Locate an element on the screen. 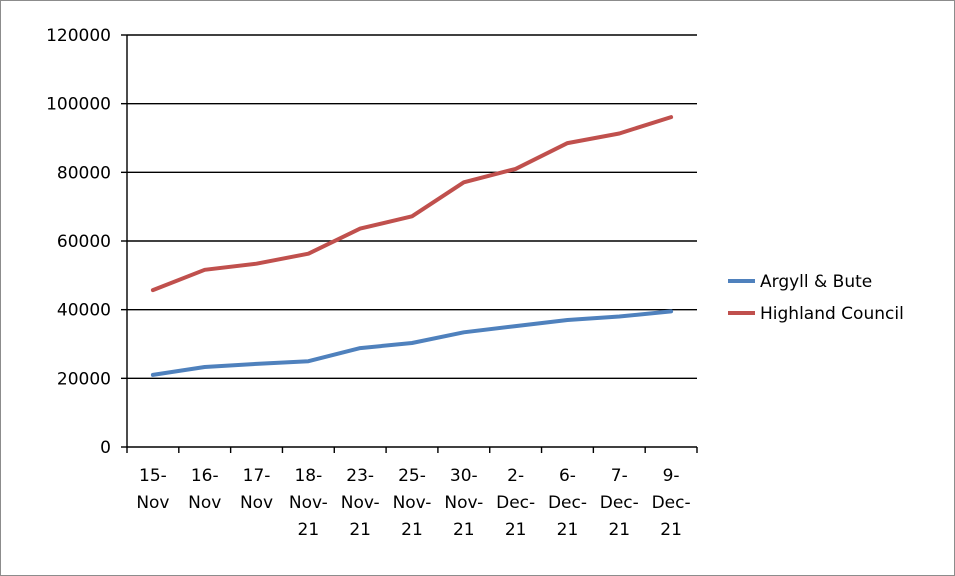 This screenshot has height=576, width=955. x-tick-label: 16-Nov is located at coordinates (204, 489).